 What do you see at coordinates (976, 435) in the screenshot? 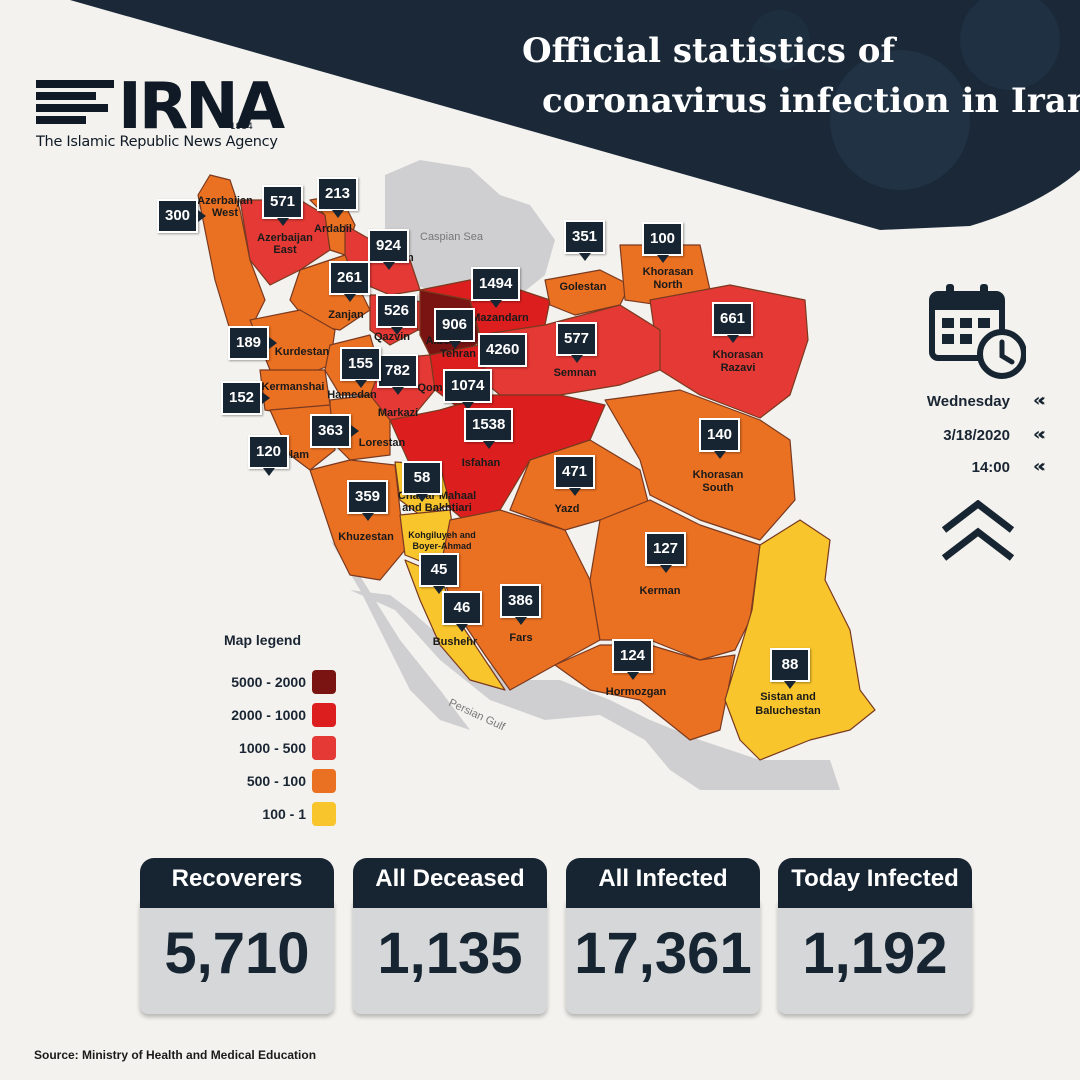
I see `date-value: 3/18/2020` at bounding box center [976, 435].